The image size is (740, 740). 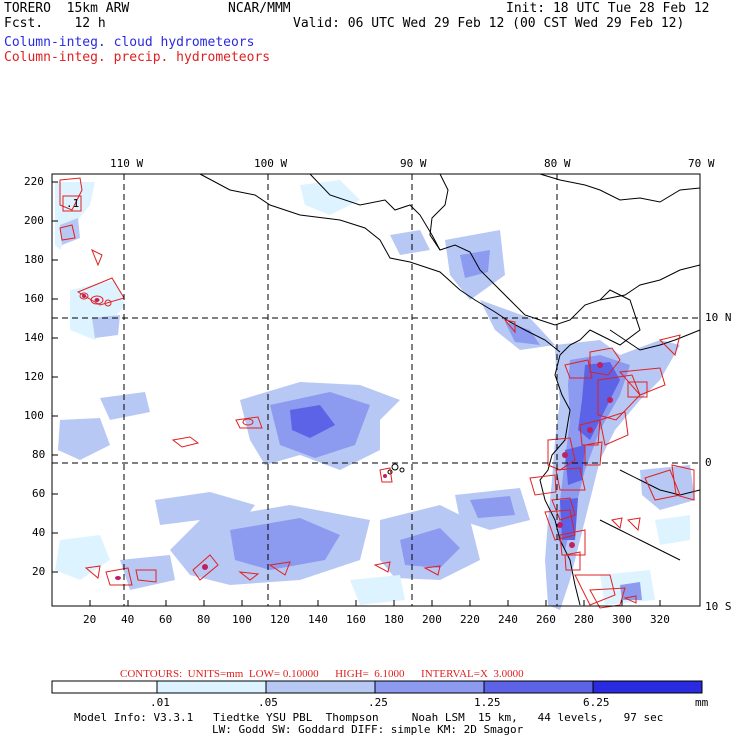 What do you see at coordinates (160, 702) in the screenshot?
I see `colorbar-label: .01` at bounding box center [160, 702].